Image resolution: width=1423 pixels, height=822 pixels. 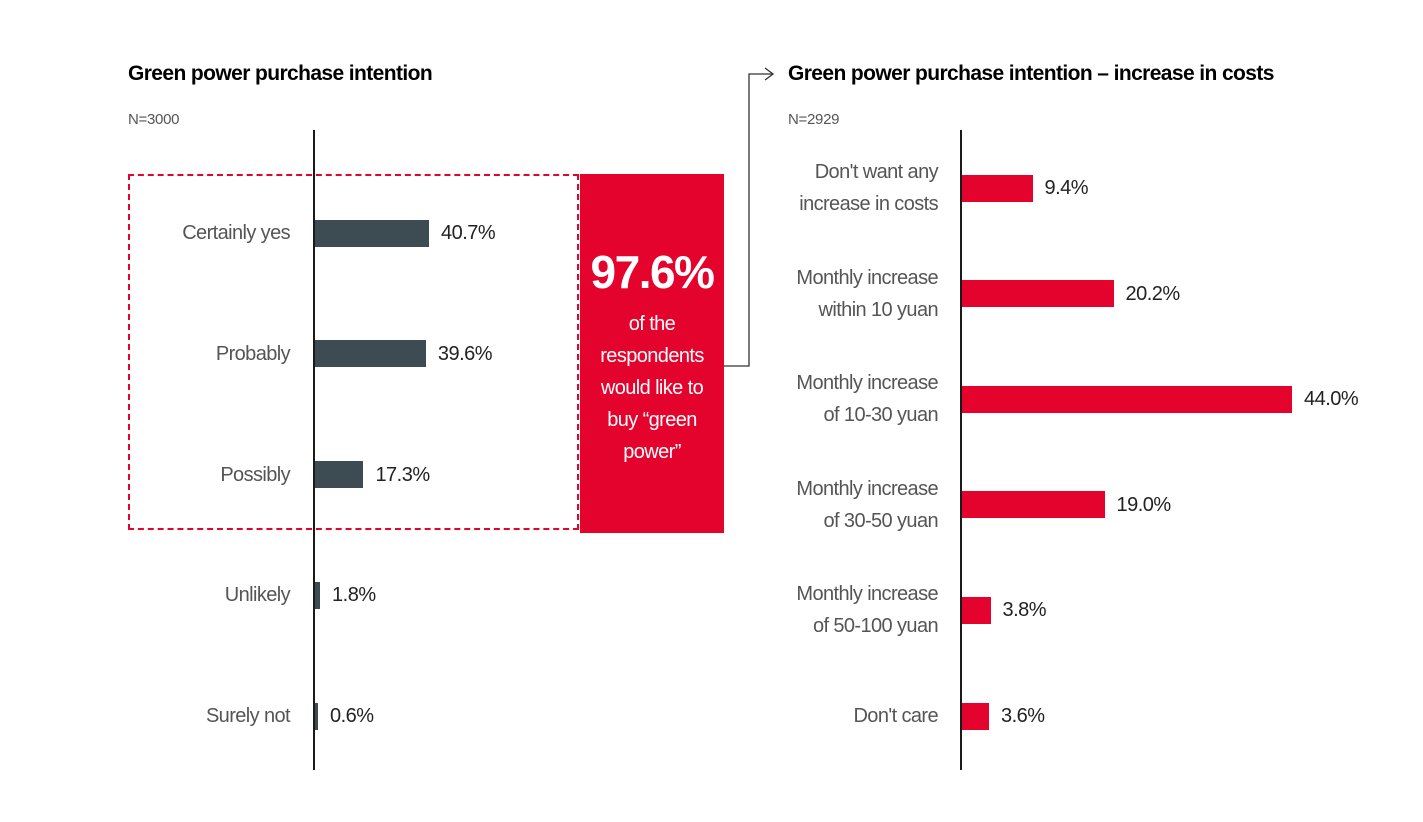 I want to click on category-label-line: Probably, so click(x=253, y=353).